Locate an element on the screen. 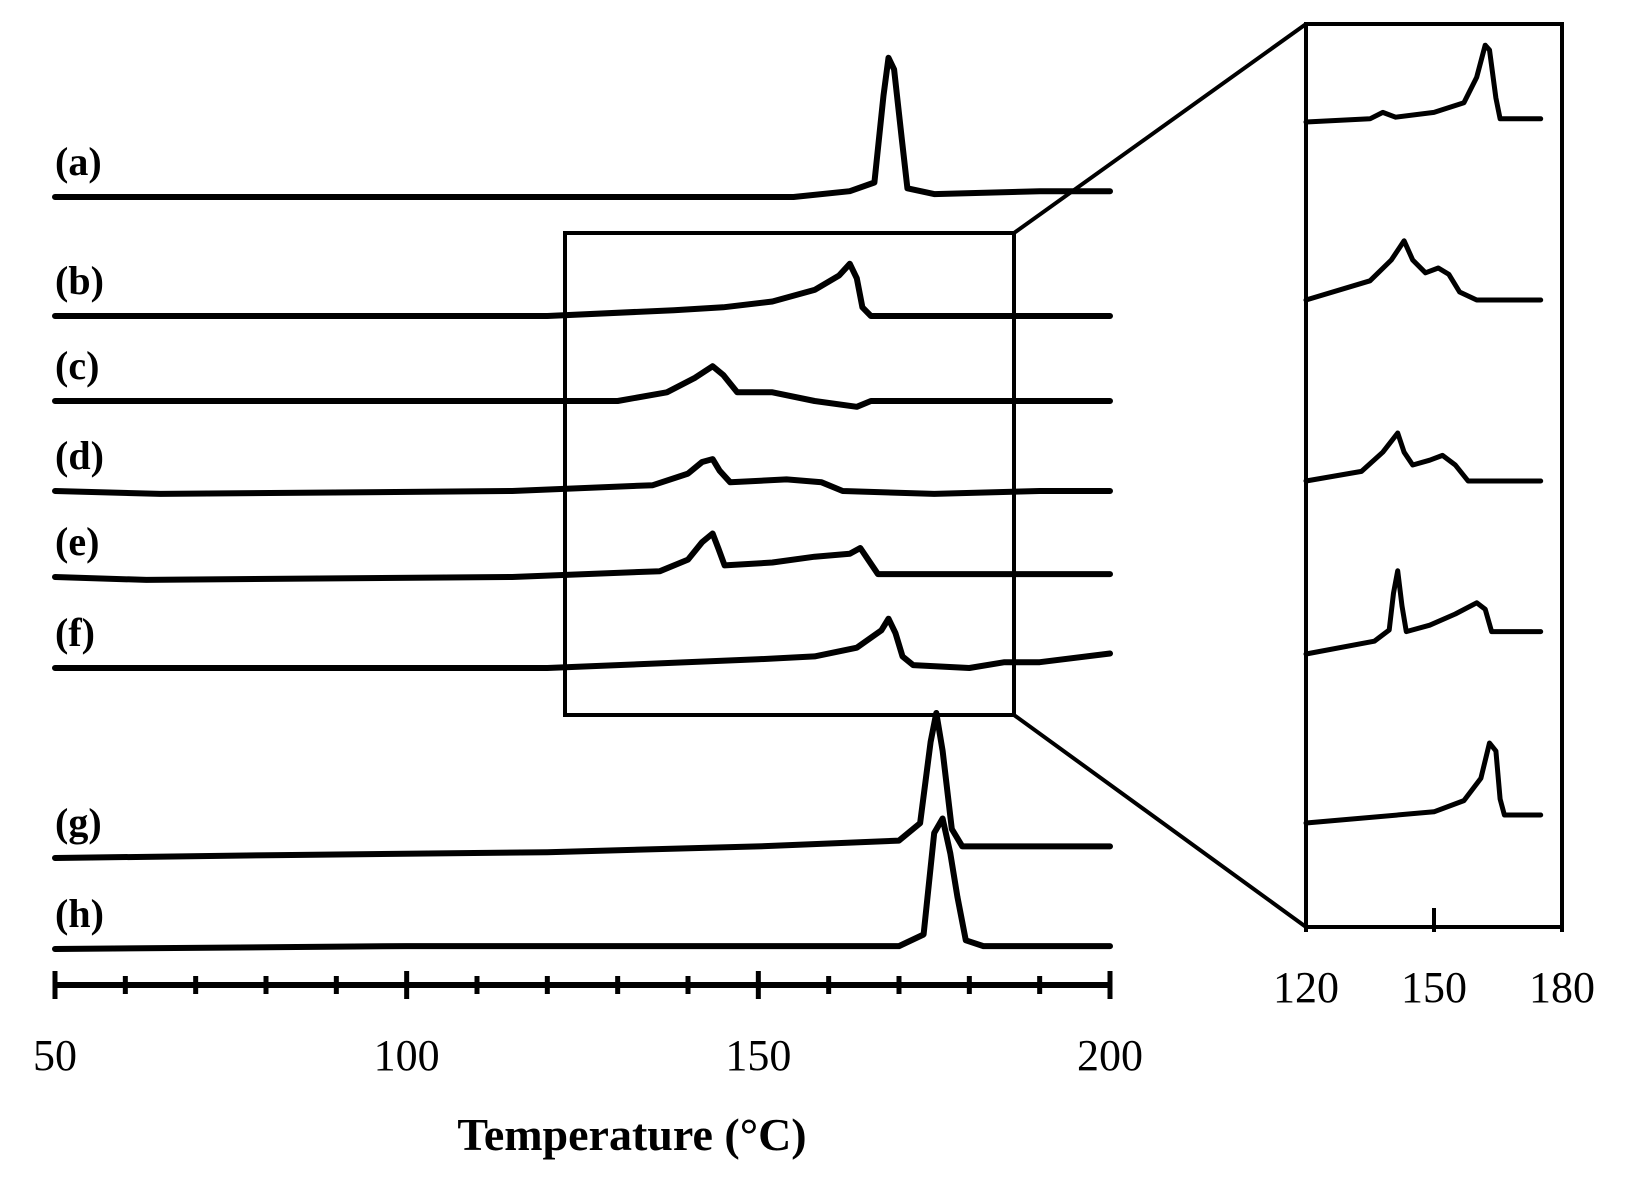 Image resolution: width=1632 pixels, height=1180 pixels. curve-label-d: (d) is located at coordinates (79, 455).